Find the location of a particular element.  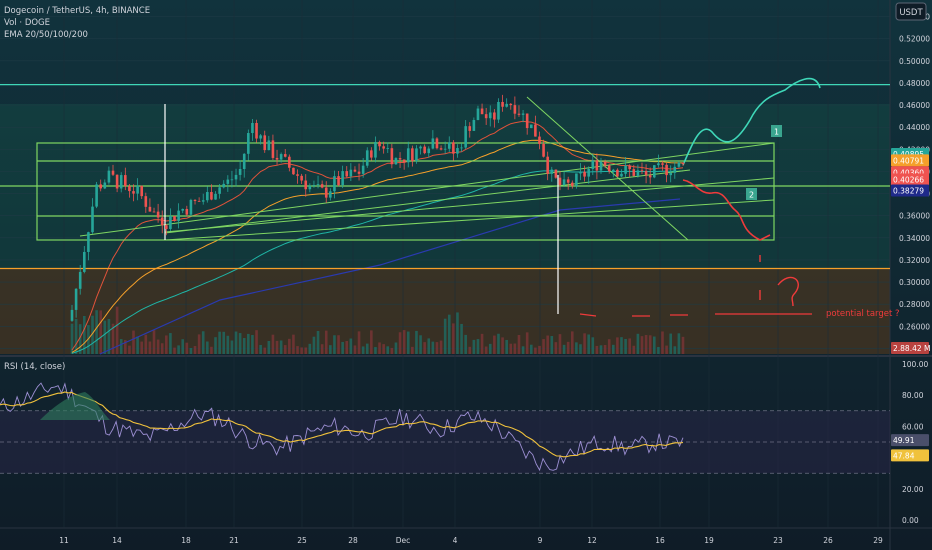

rsi-overbought-fill is located at coordinates (75, 406).